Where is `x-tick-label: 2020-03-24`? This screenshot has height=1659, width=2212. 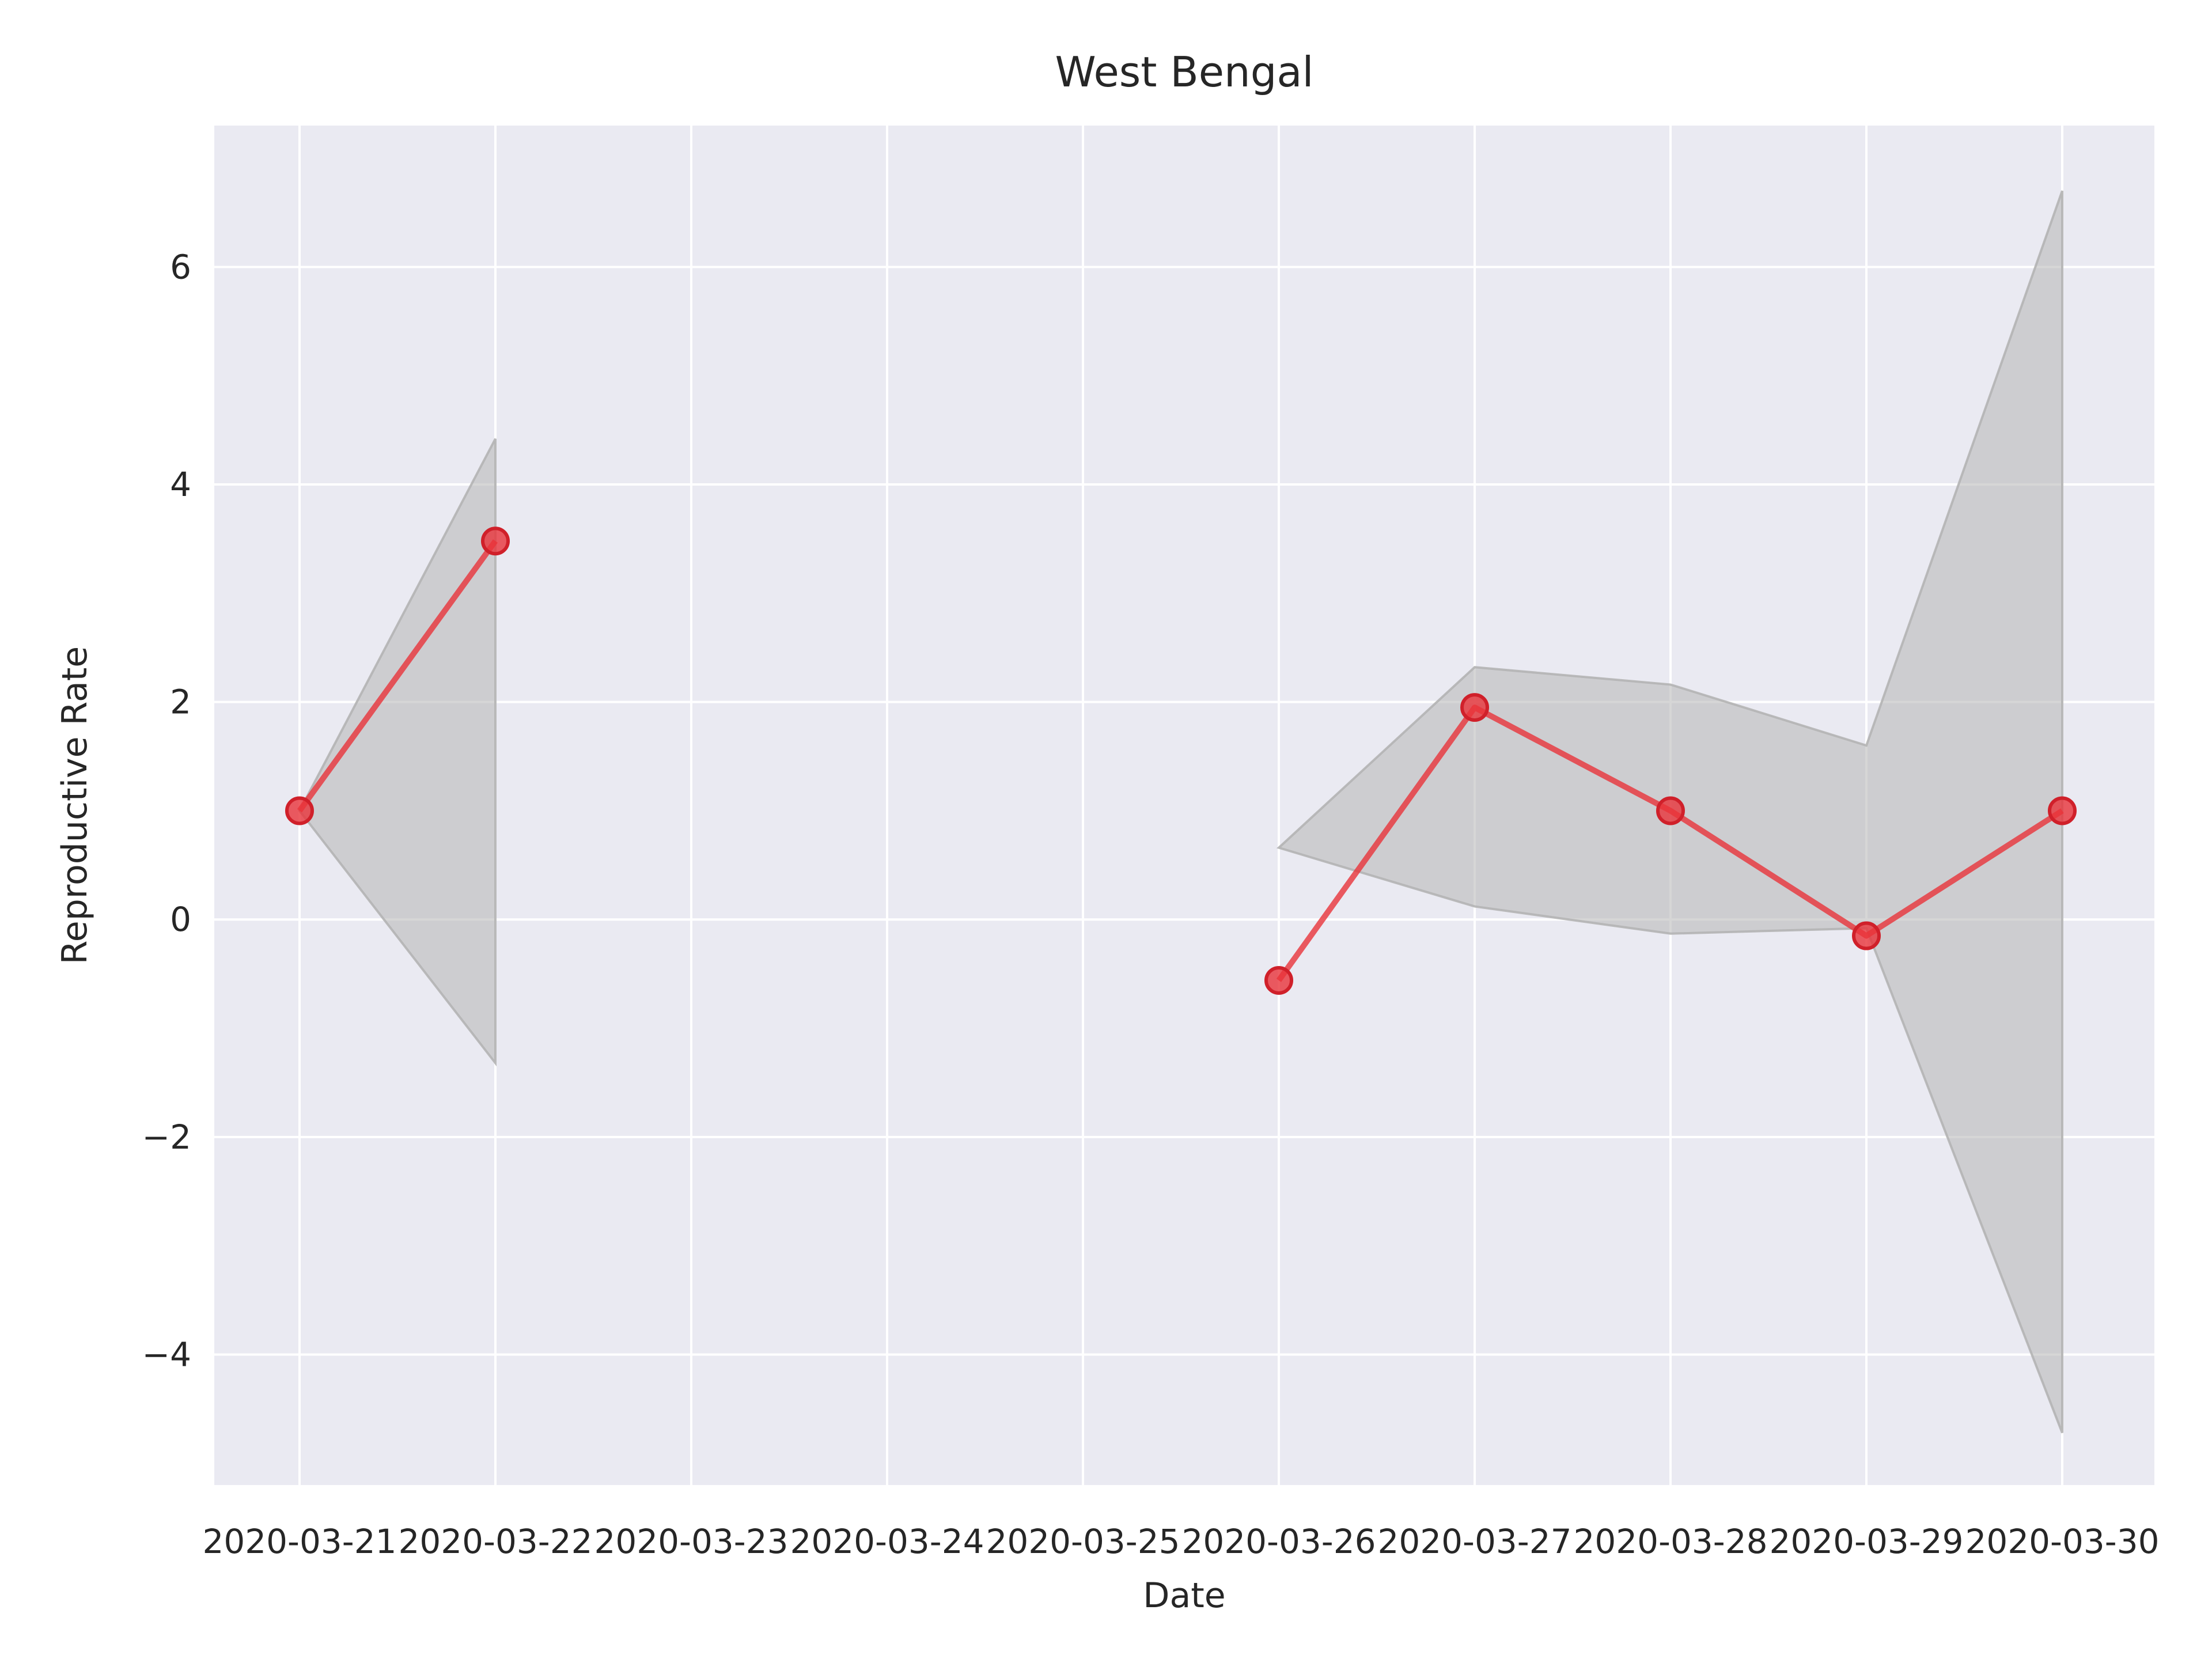 x-tick-label: 2020-03-24 is located at coordinates (887, 1541).